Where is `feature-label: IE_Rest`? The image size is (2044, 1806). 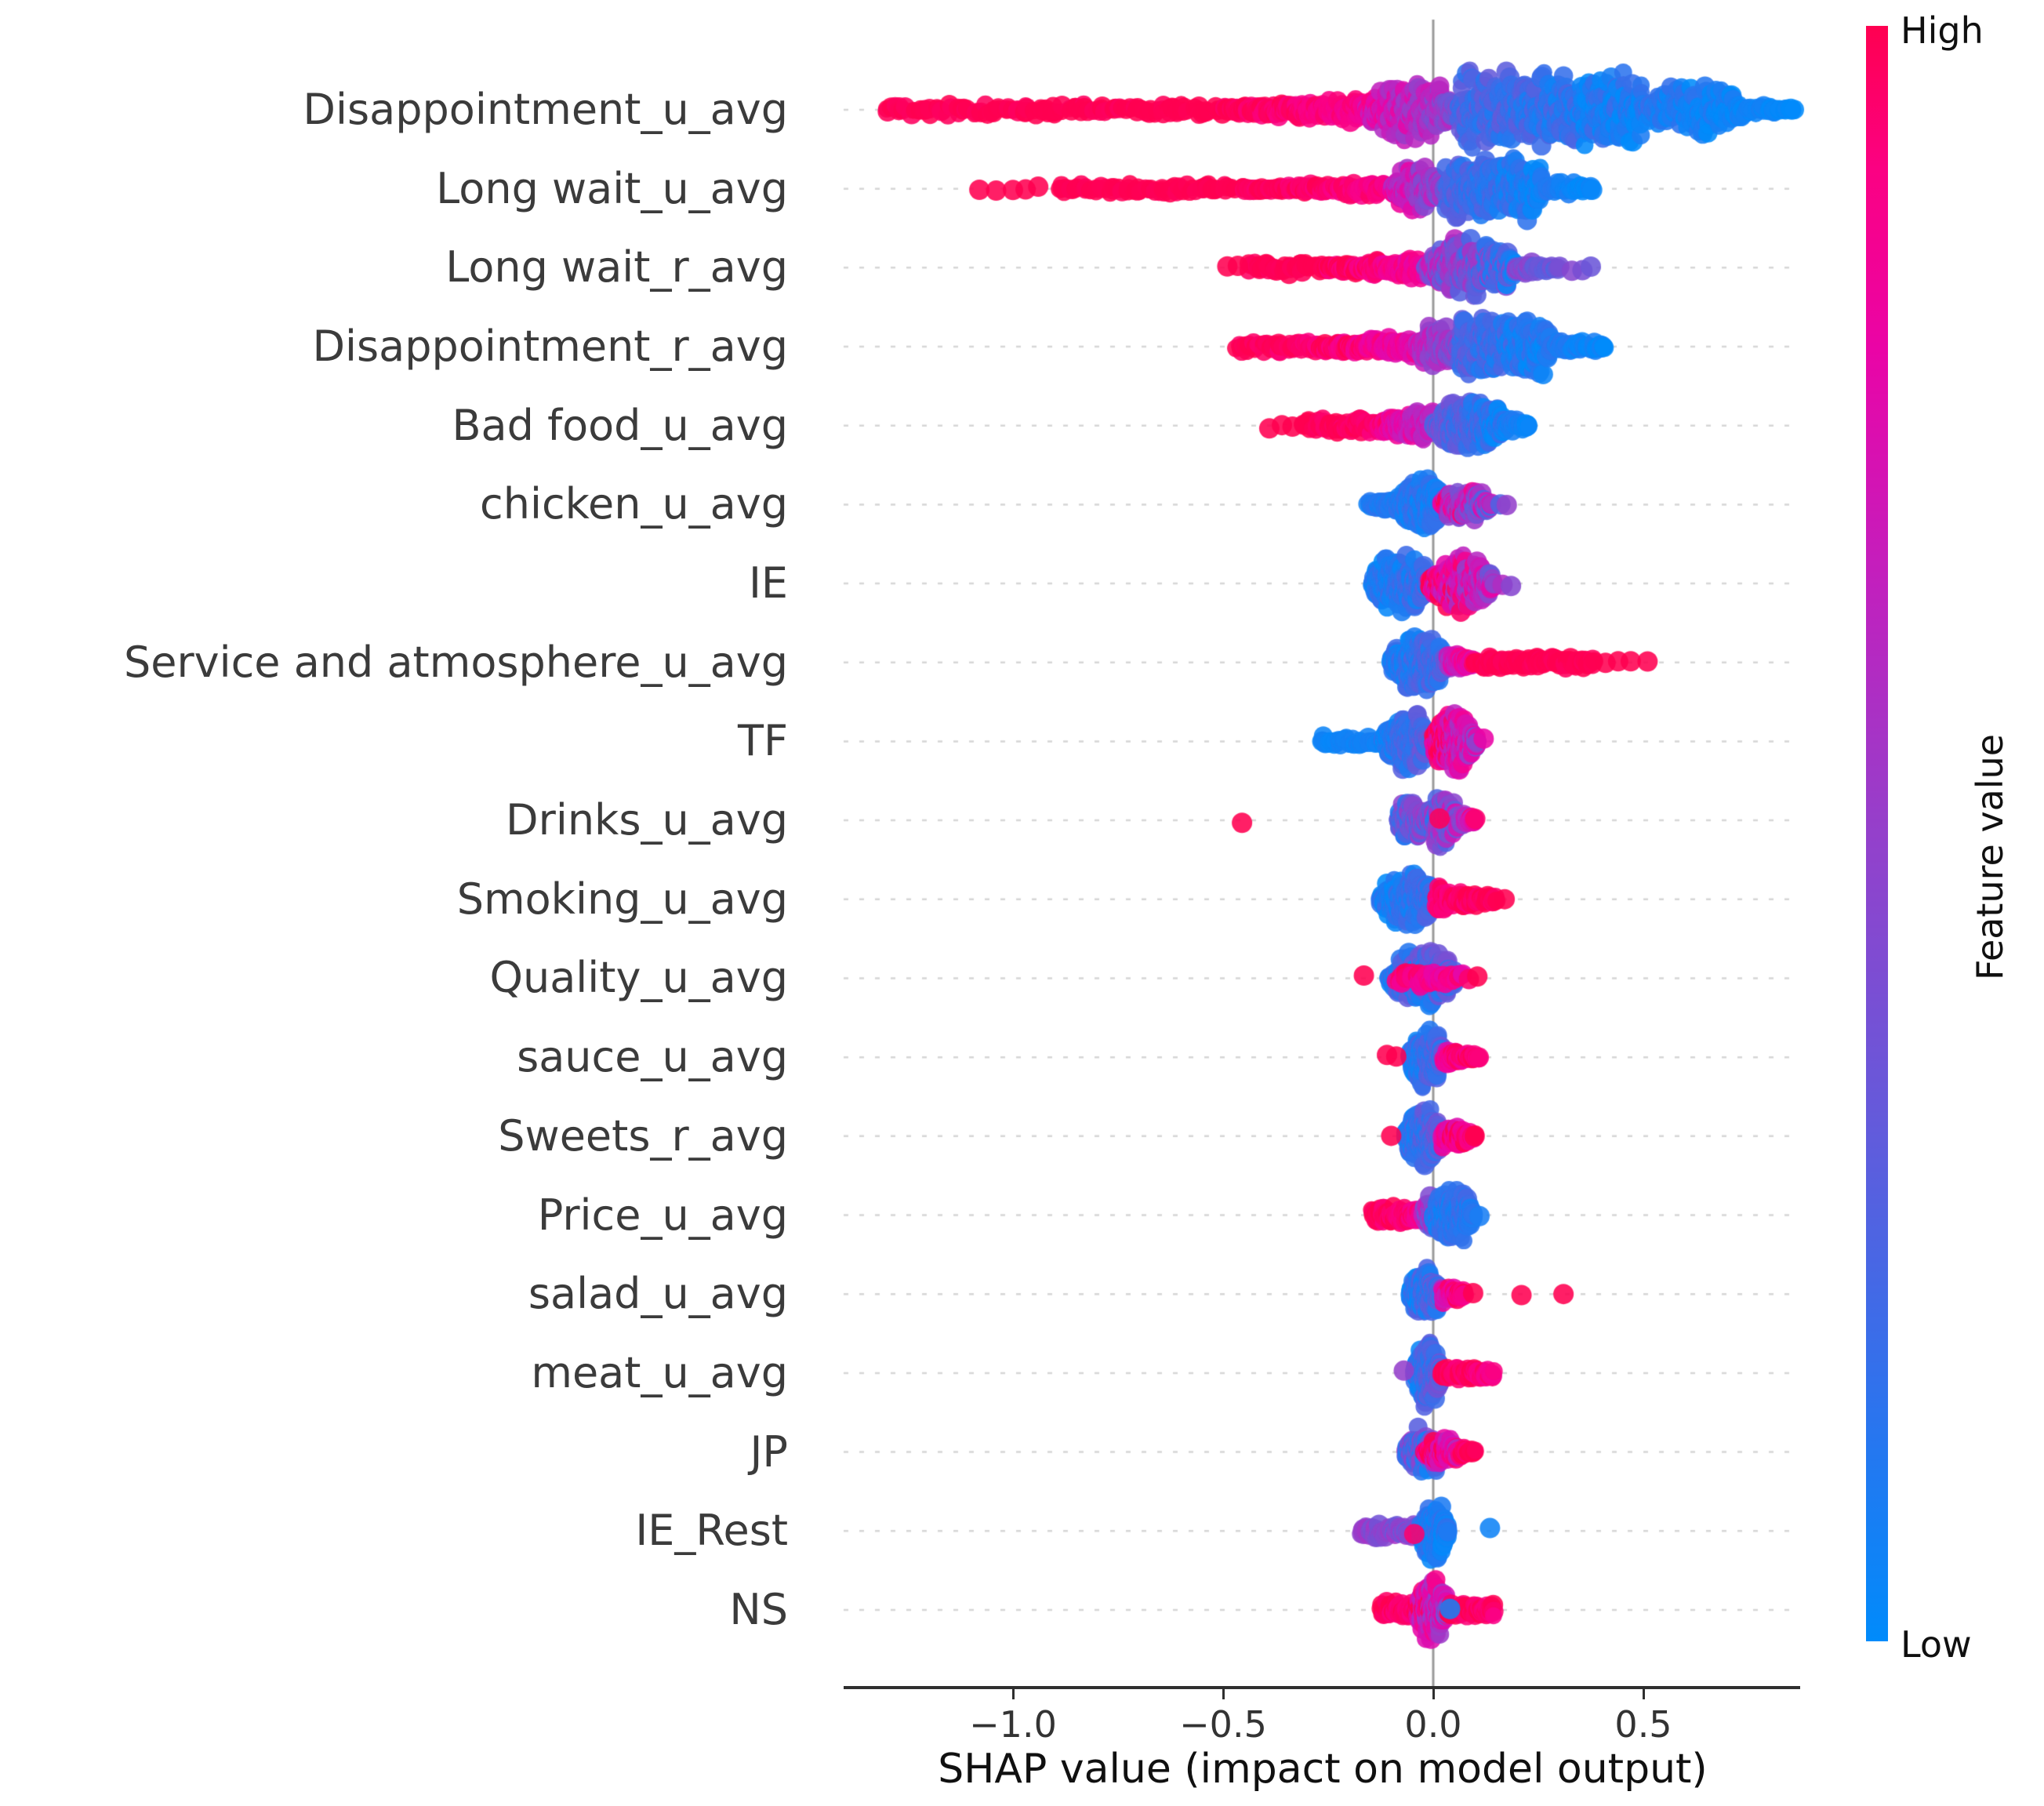
feature-label: IE_Rest is located at coordinates (711, 1531).